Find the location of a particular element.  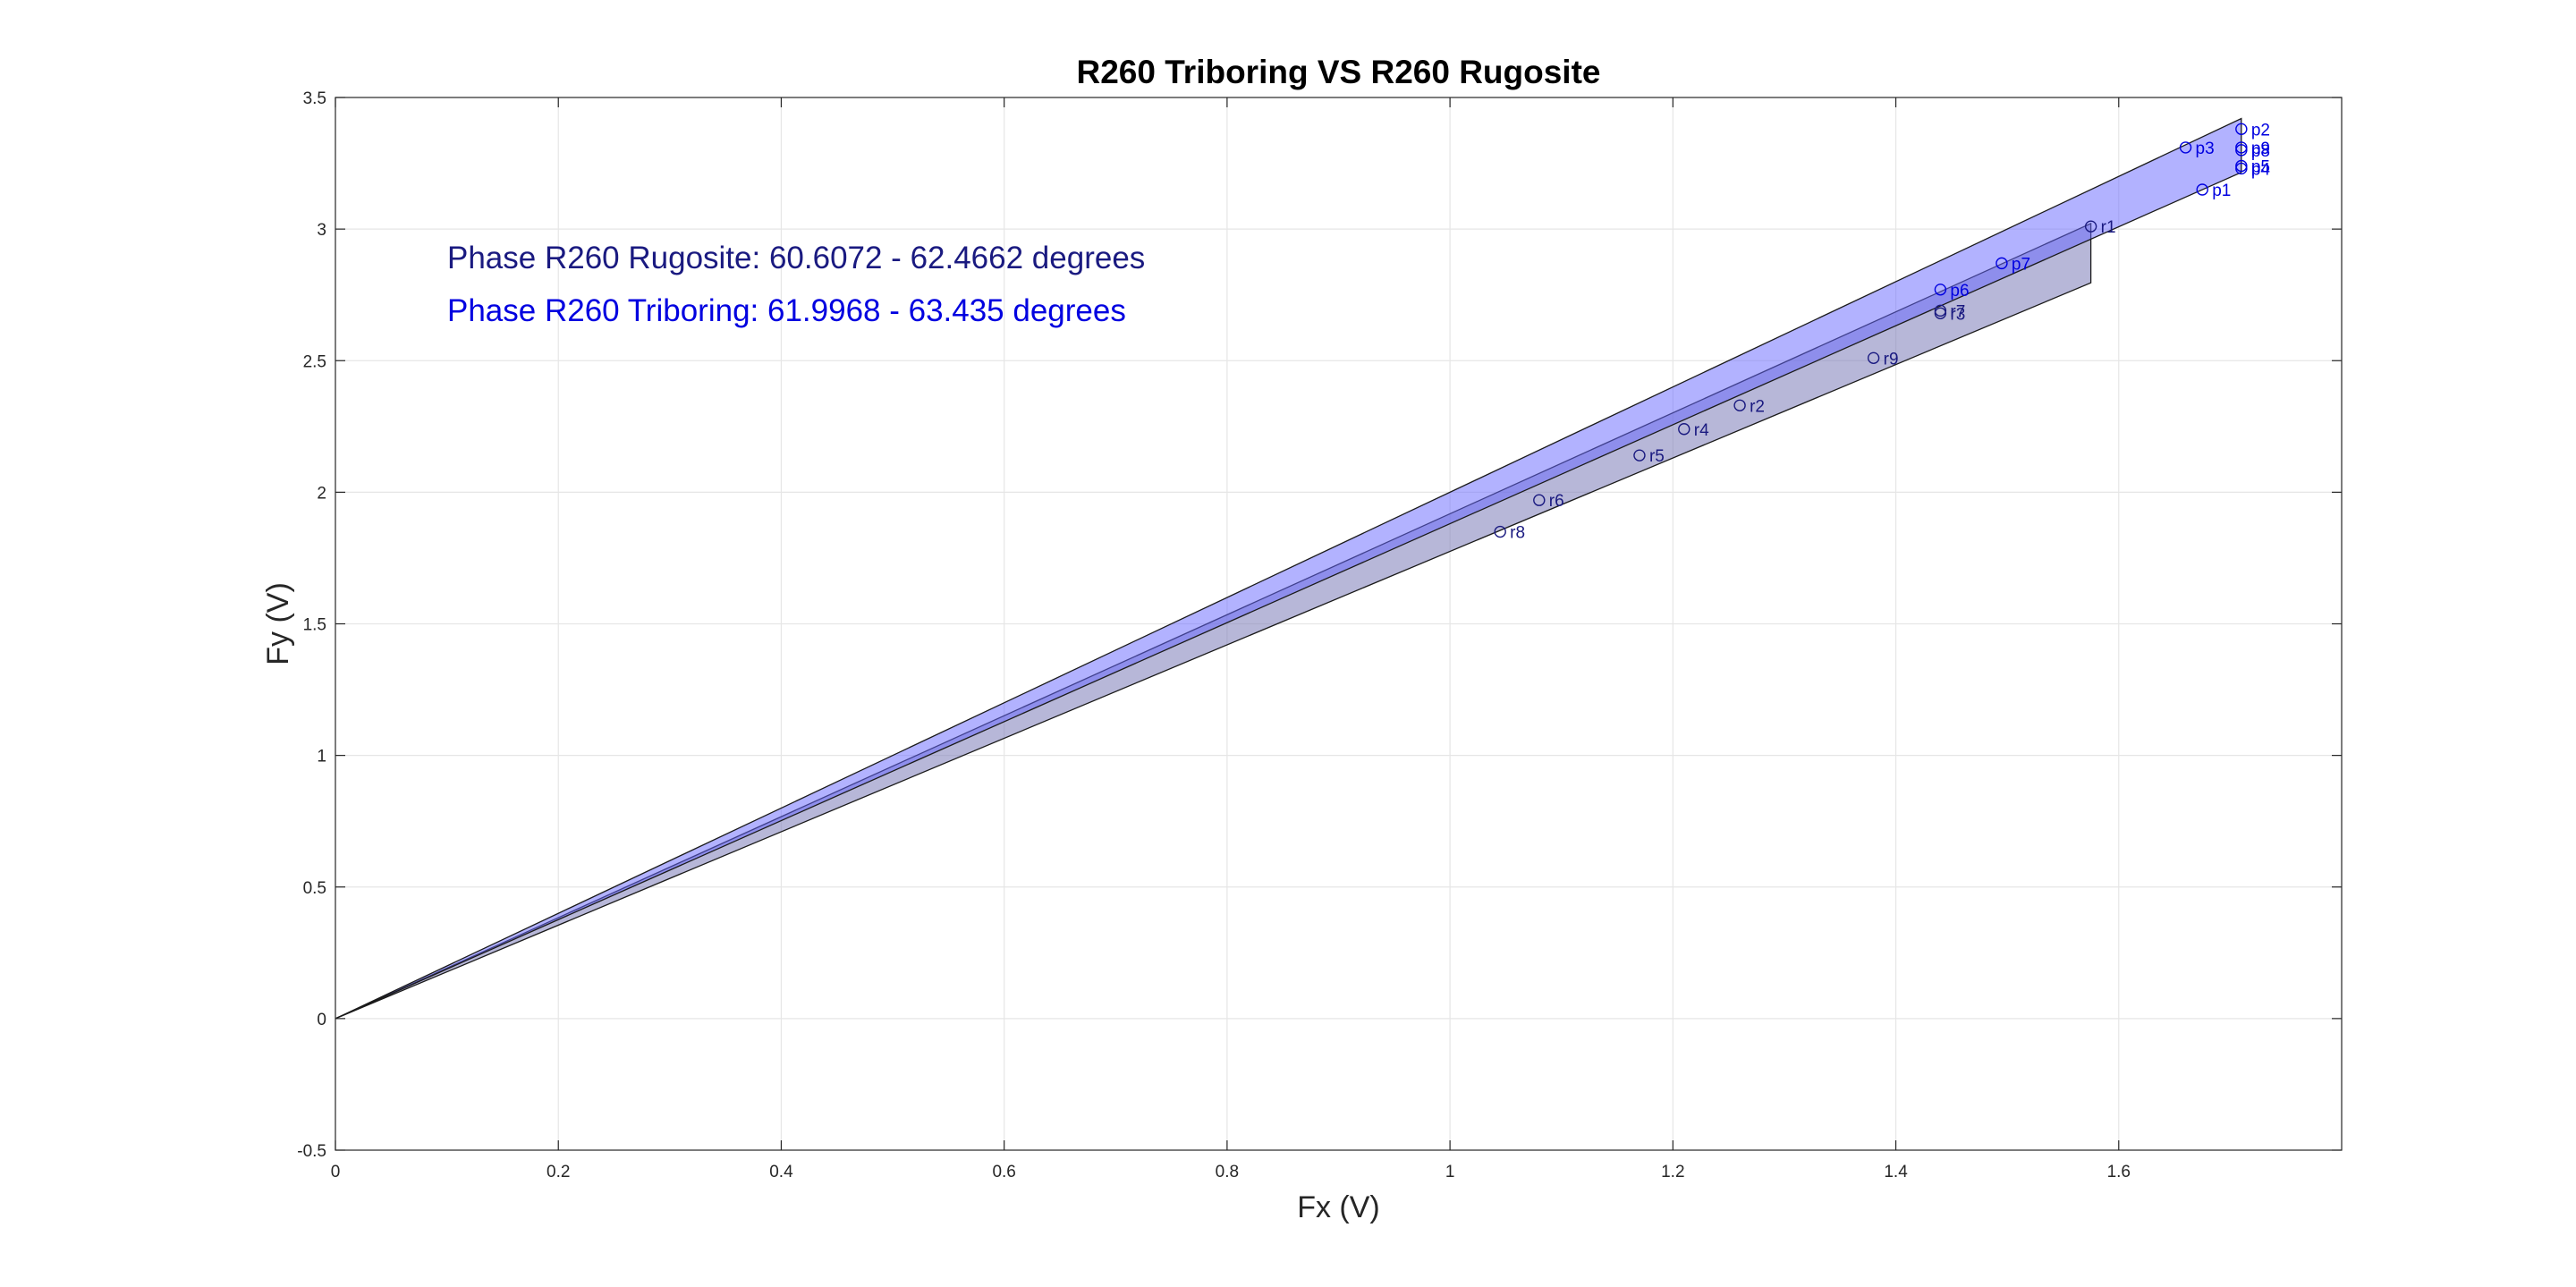

y-axis-label: Fy (V) is located at coordinates (278, 623).